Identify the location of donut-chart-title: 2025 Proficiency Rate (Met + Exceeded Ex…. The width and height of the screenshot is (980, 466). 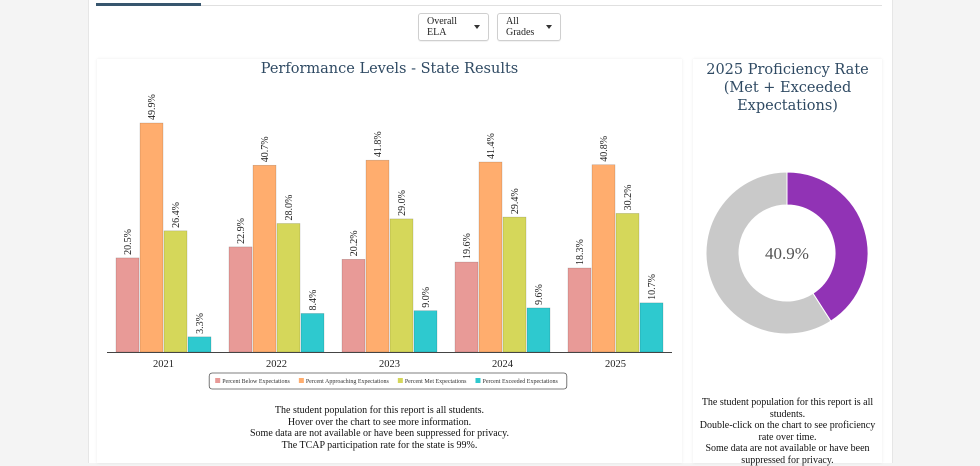
(787, 88).